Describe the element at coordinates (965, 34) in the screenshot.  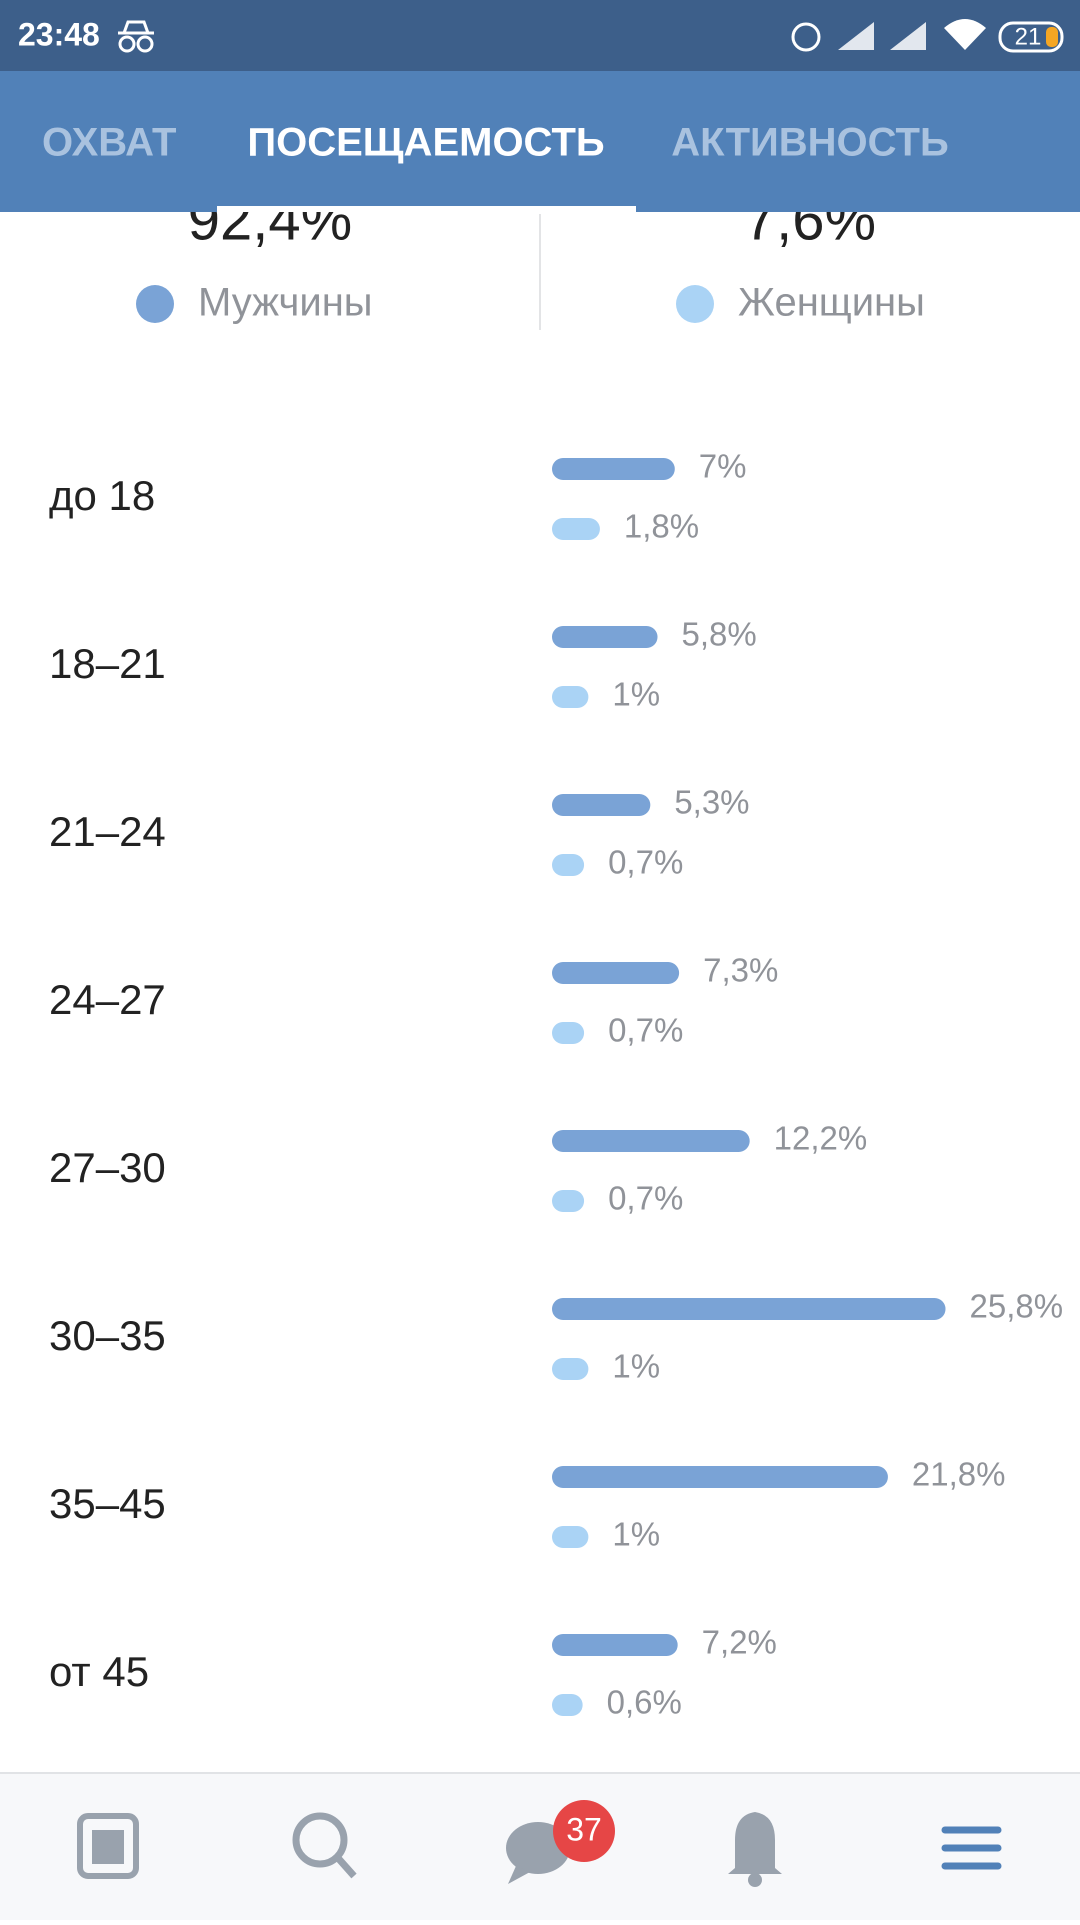
I see `wifi-icon` at that location.